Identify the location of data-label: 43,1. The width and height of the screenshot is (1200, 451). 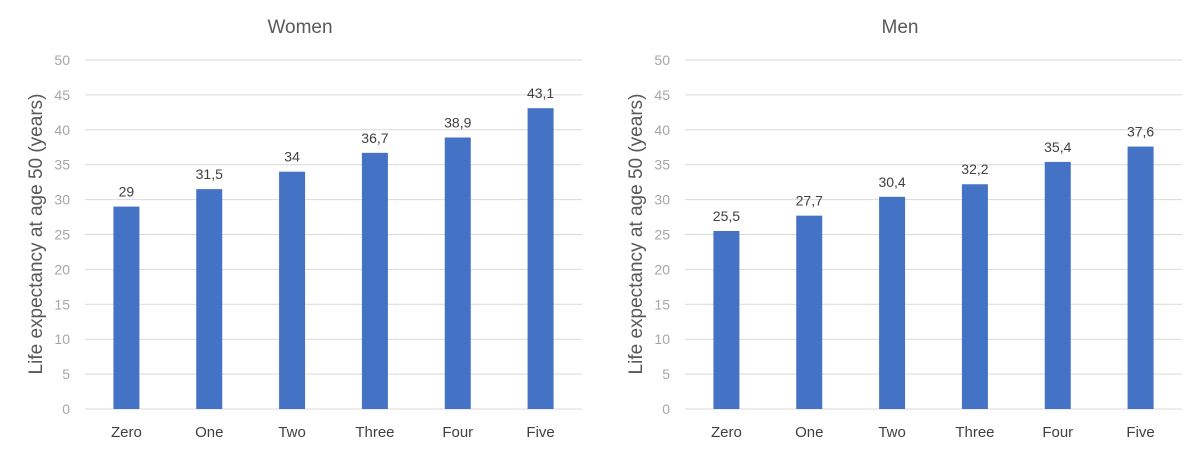
(540, 93).